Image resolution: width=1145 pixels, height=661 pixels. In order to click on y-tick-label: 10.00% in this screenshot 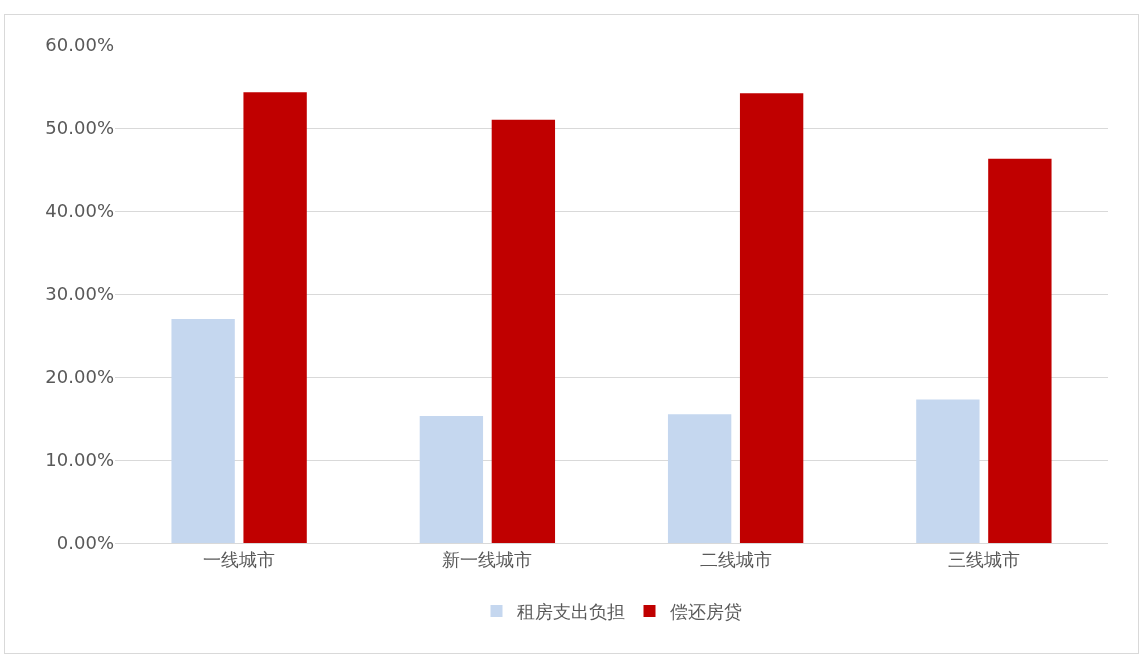, I will do `click(79, 460)`.